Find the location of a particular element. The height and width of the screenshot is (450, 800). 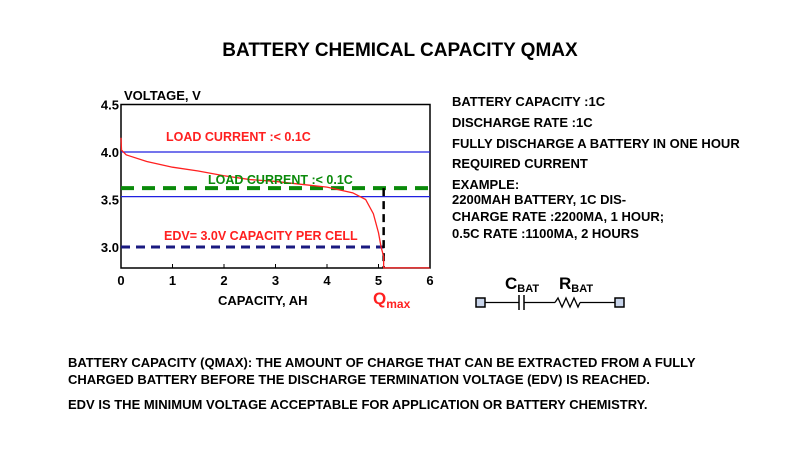

annotation-edv: EDV= 3.0V CAPACITY PER CELL is located at coordinates (261, 236).